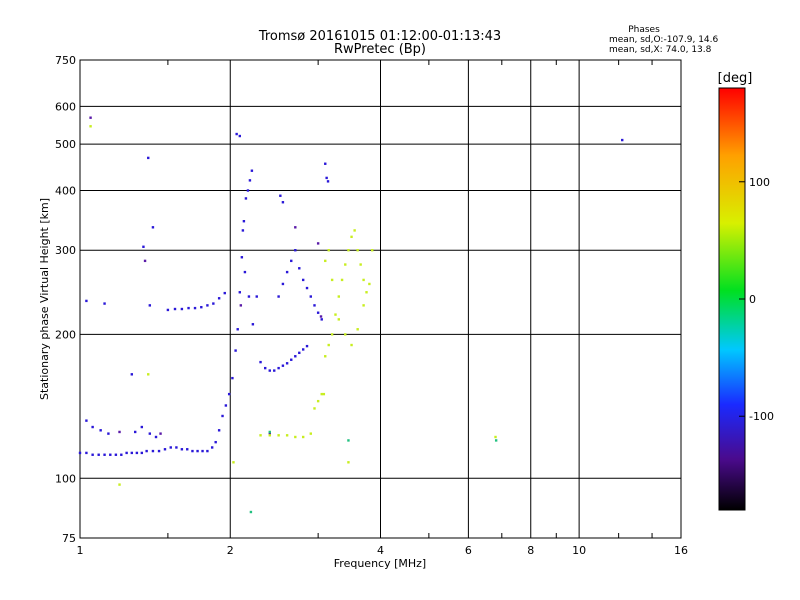 The width and height of the screenshot is (800, 600). Describe the element at coordinates (759, 182) in the screenshot. I see `colorbar-tick-label: 100` at that location.